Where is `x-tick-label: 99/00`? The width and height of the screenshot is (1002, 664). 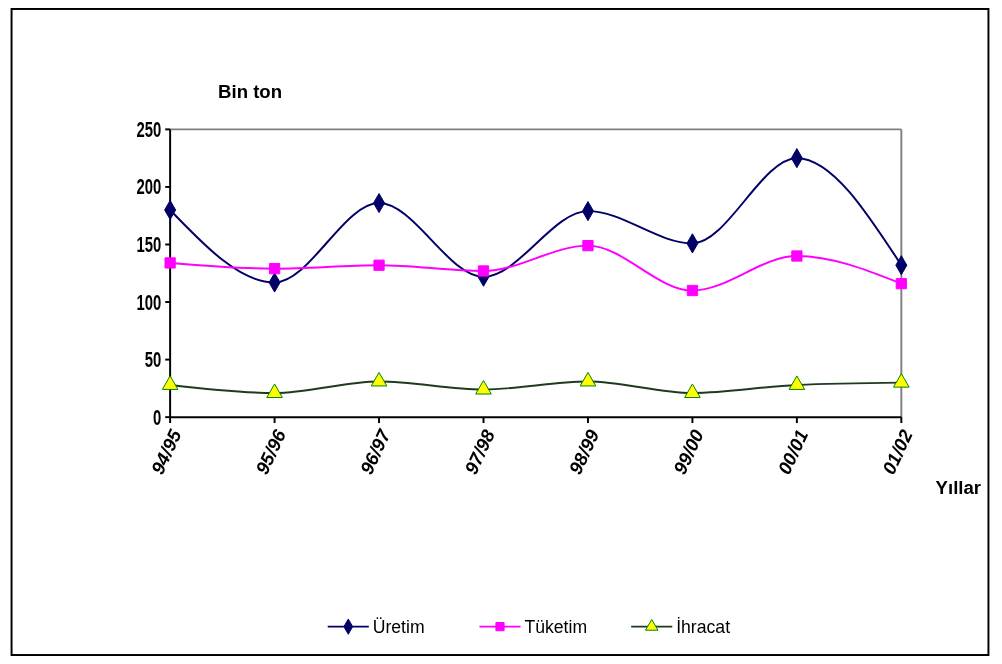 x-tick-label: 99/00 is located at coordinates (689, 451).